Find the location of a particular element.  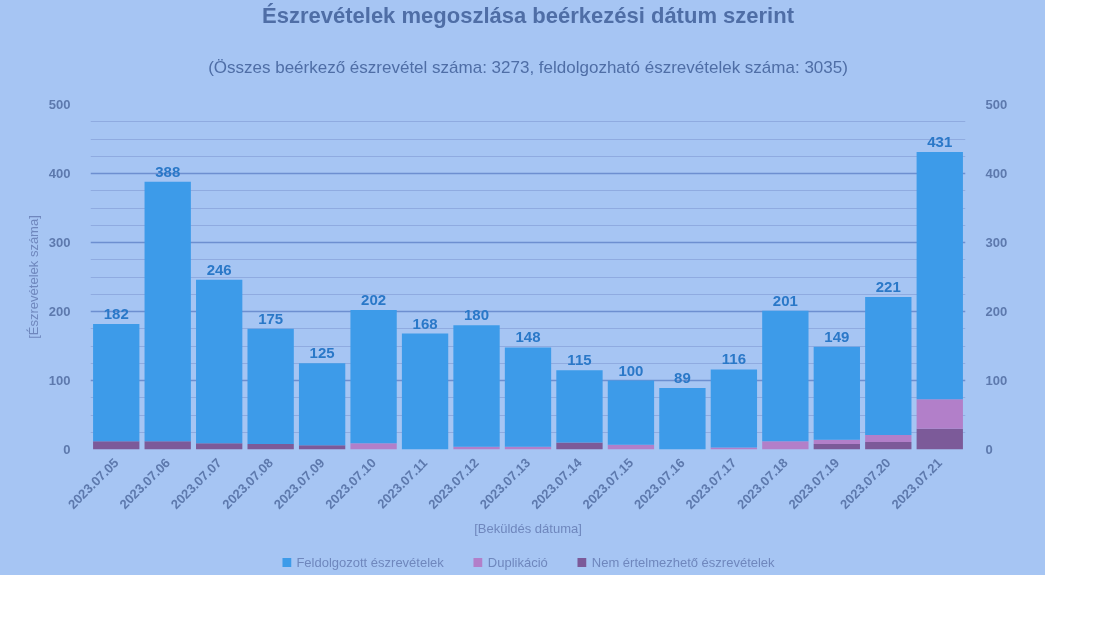

total-label: 148 is located at coordinates (528, 337).